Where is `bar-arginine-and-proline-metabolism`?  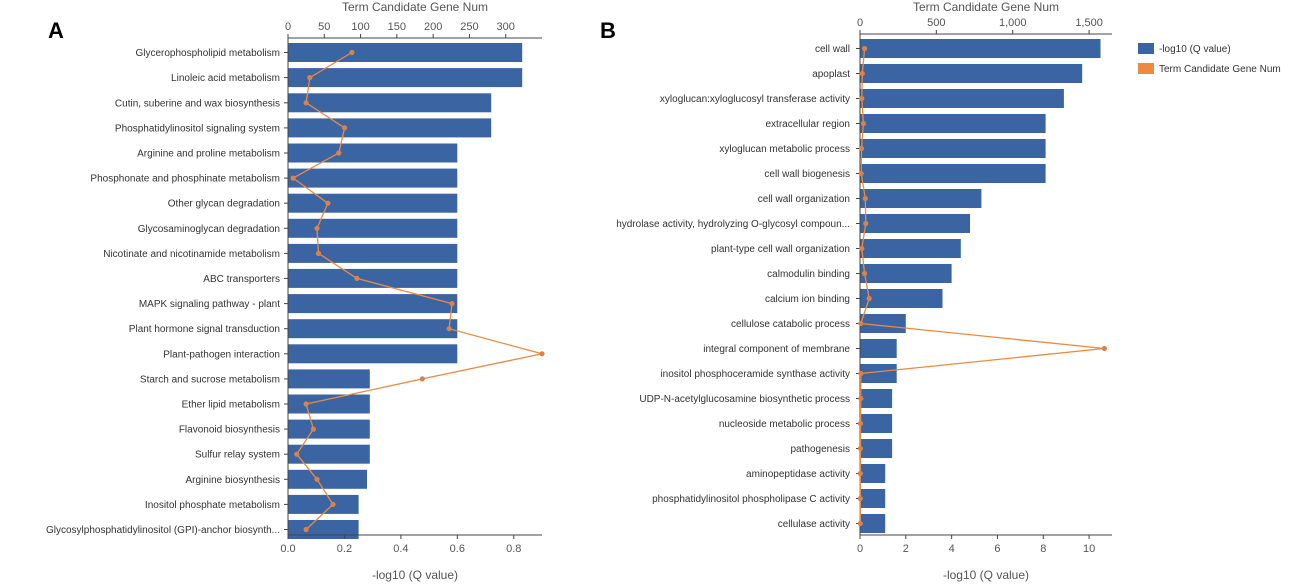 bar-arginine-and-proline-metabolism is located at coordinates (373, 153).